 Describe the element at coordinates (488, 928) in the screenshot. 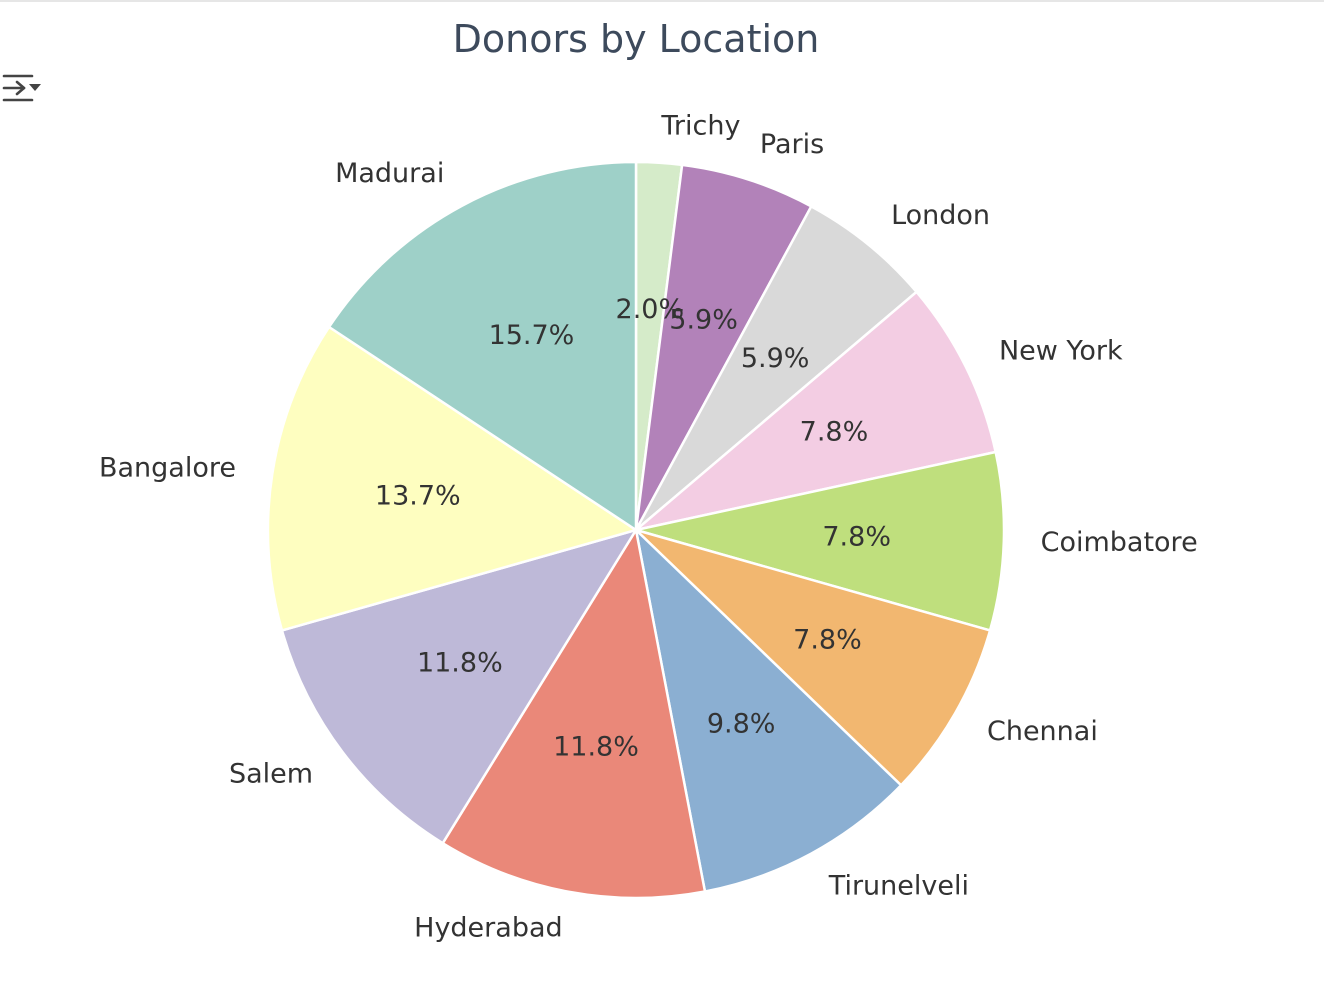

I see `slice-label-hyderabad: Hyderabad` at that location.